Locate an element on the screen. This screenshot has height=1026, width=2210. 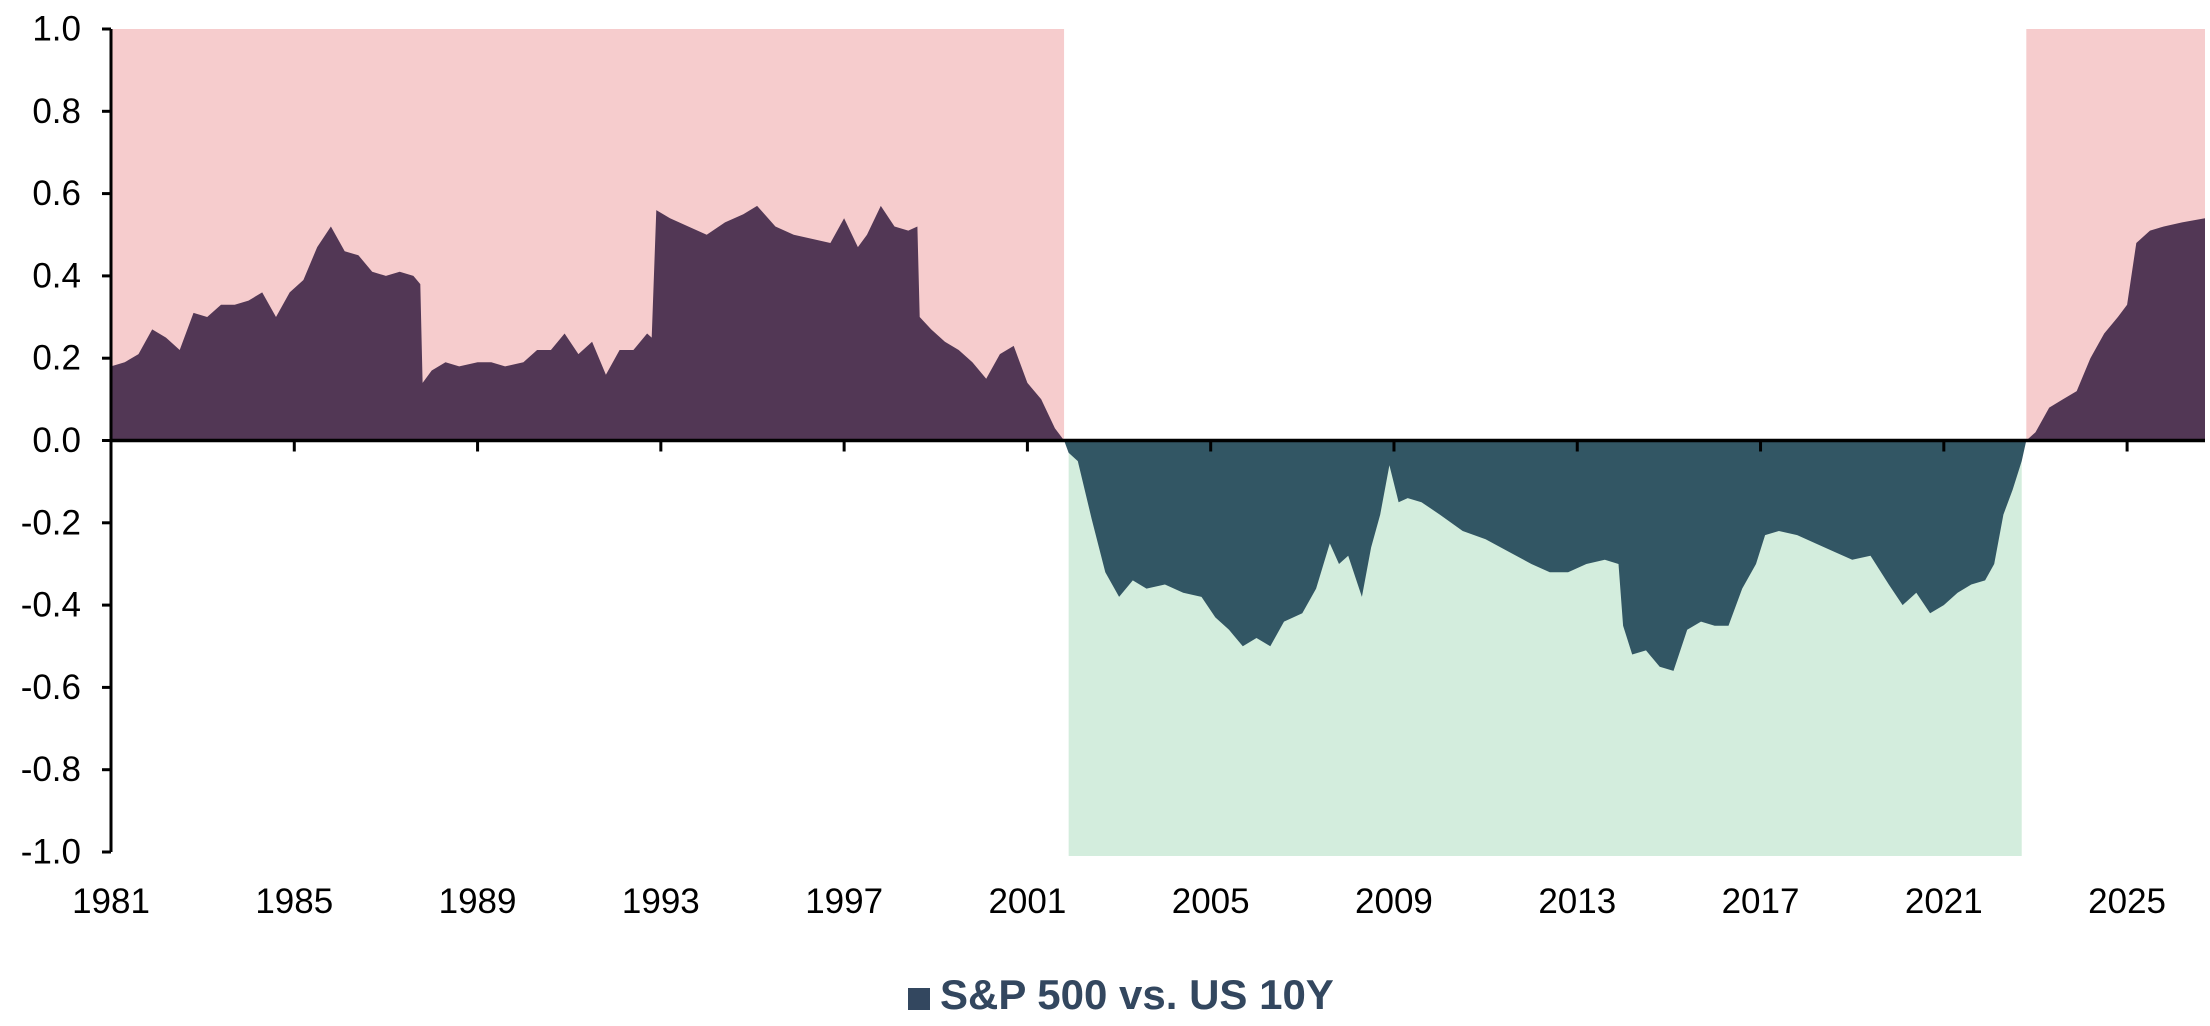
y-tick-label: -1.0 is located at coordinates (51, 852).